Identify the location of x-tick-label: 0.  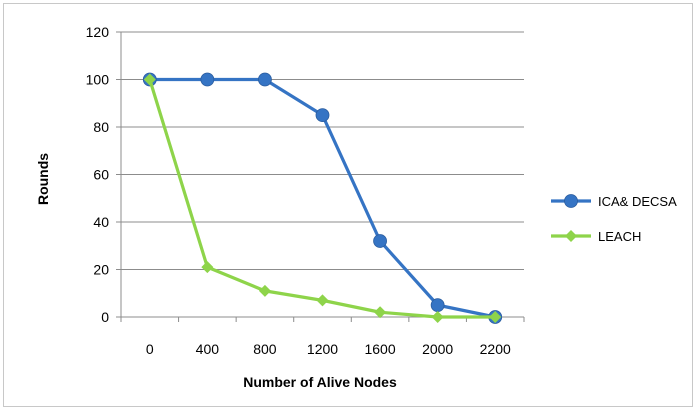
(150, 349).